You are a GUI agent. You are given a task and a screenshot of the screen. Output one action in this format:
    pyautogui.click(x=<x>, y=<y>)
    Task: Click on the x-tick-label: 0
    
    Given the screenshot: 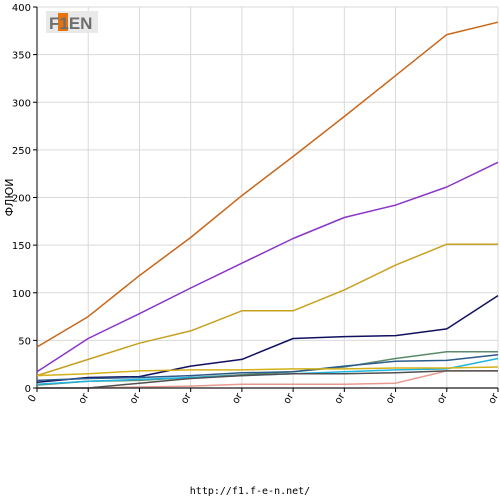 What is the action you would take?
    pyautogui.click(x=32, y=398)
    